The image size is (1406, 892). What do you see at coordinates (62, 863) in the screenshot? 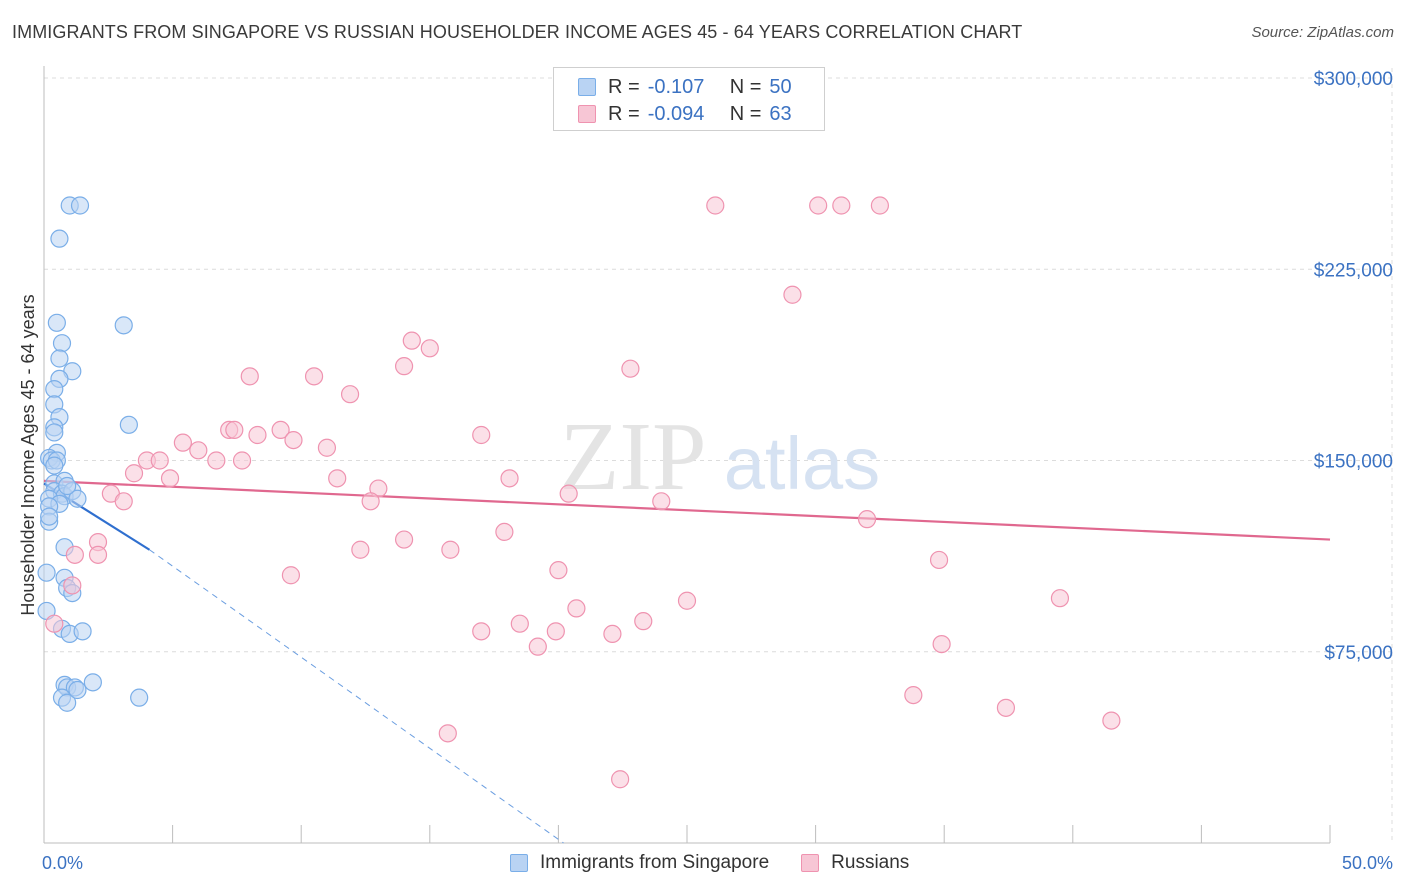
I see `x-tick-label-min: 0.0%` at bounding box center [62, 863].